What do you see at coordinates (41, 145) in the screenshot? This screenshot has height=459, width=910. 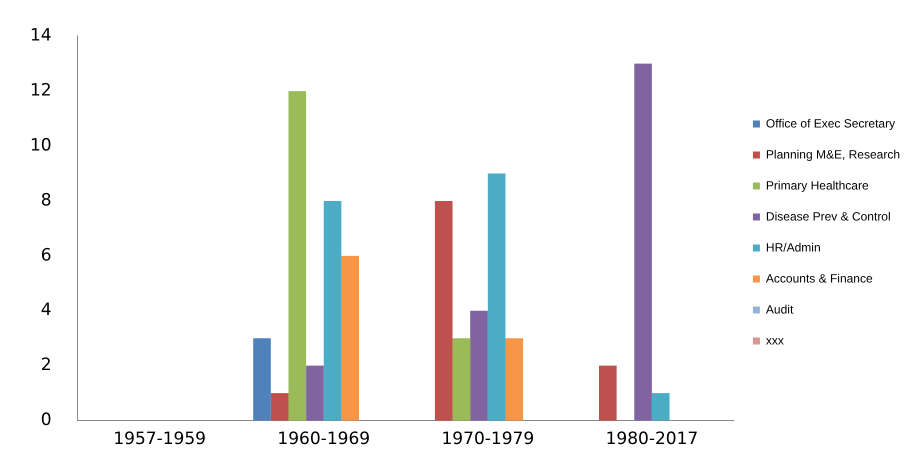 I see `y-tick-label: 10` at bounding box center [41, 145].